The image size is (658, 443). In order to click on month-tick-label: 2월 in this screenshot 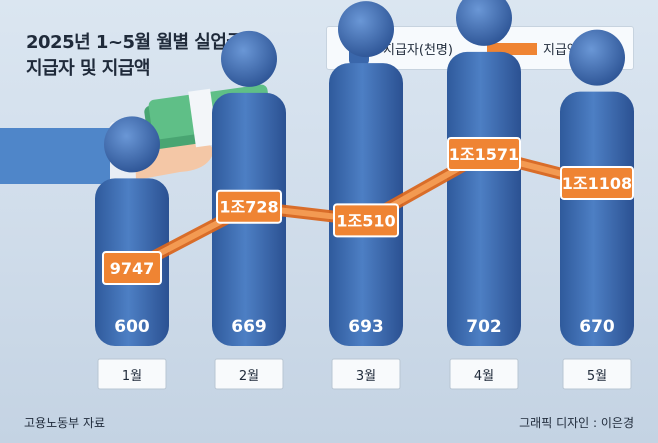, I will do `click(249, 376)`.